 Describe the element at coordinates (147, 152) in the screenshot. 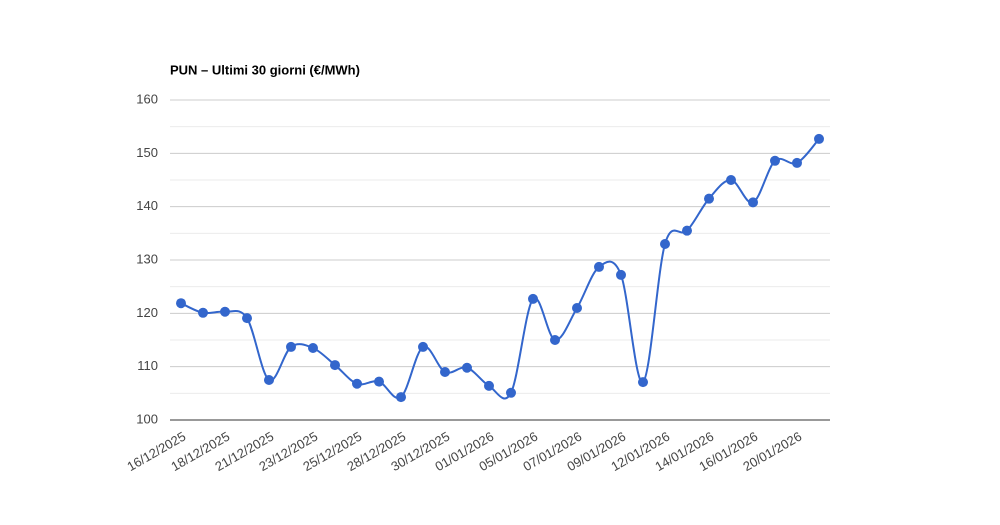

I see `y-tick-label: 150` at that location.